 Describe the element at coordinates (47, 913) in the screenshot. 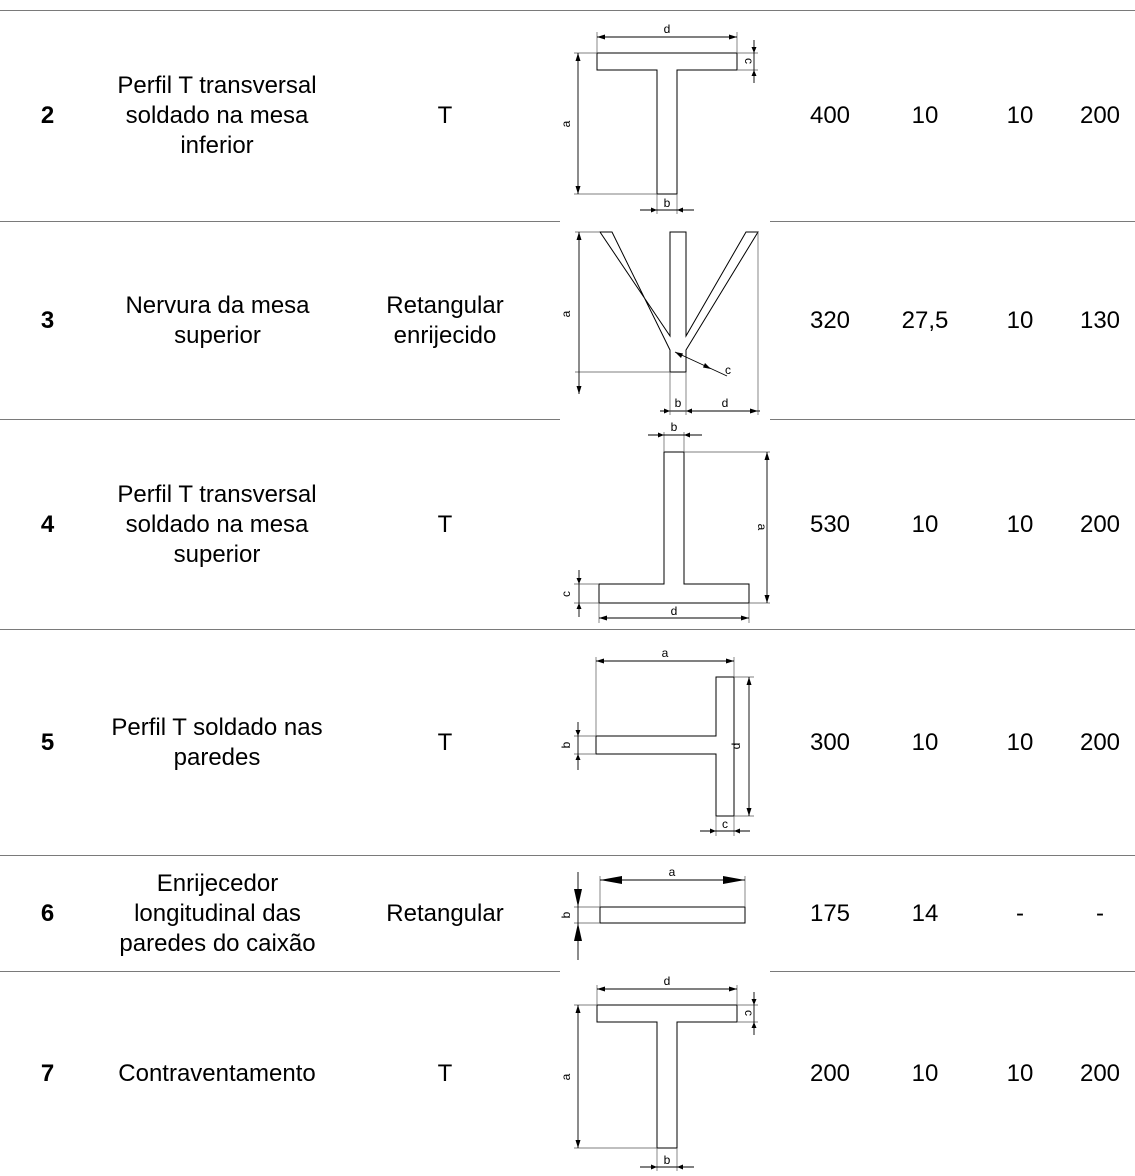

I see `row-number: 6` at that location.